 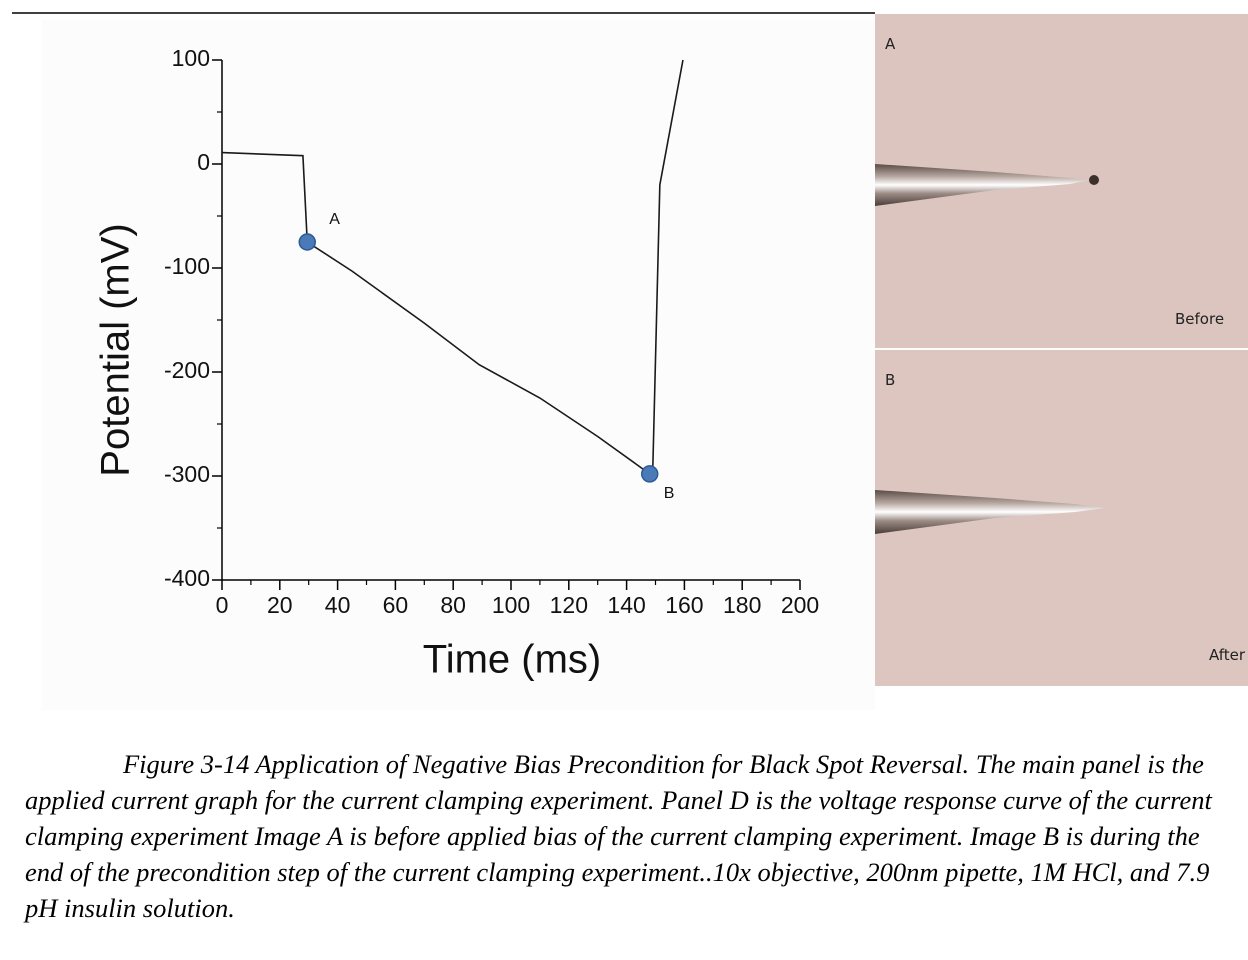 What do you see at coordinates (187, 474) in the screenshot?
I see `y-tick-label: -300` at bounding box center [187, 474].